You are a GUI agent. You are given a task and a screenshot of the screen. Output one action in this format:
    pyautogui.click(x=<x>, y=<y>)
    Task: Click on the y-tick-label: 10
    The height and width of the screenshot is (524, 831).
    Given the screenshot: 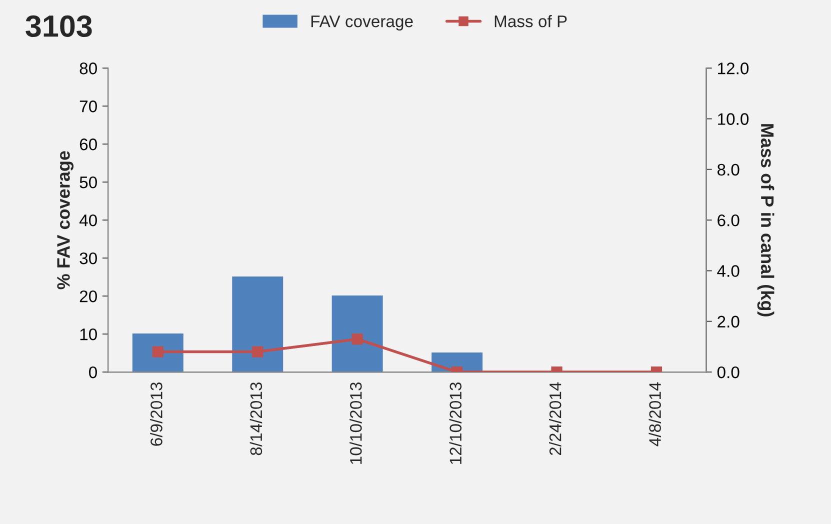 What is the action you would take?
    pyautogui.click(x=88, y=334)
    